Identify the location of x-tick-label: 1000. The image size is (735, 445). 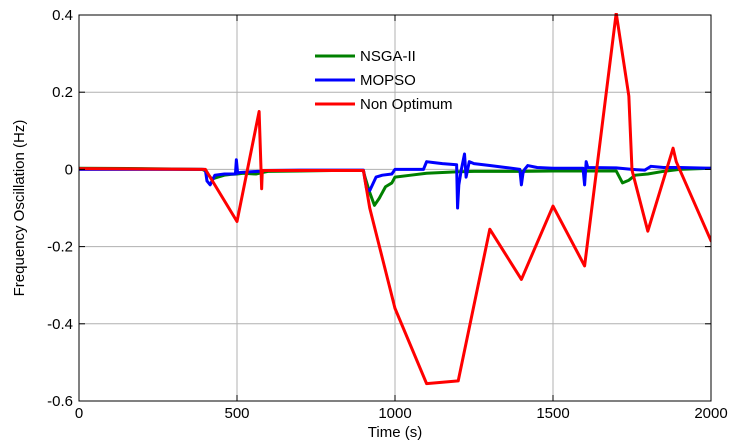
(394, 413).